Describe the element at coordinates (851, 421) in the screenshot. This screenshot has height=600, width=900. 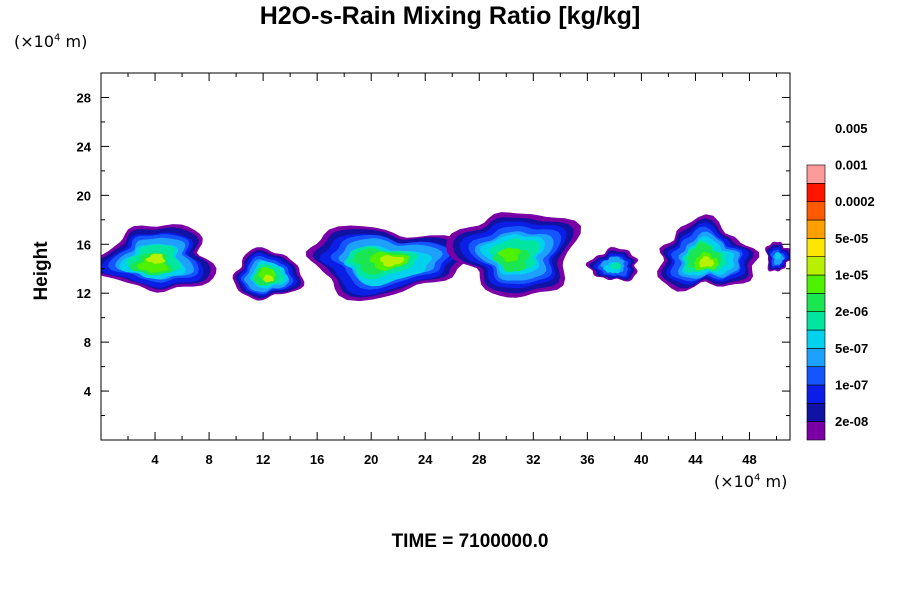
I see `colorbar-label: 2e-08` at that location.